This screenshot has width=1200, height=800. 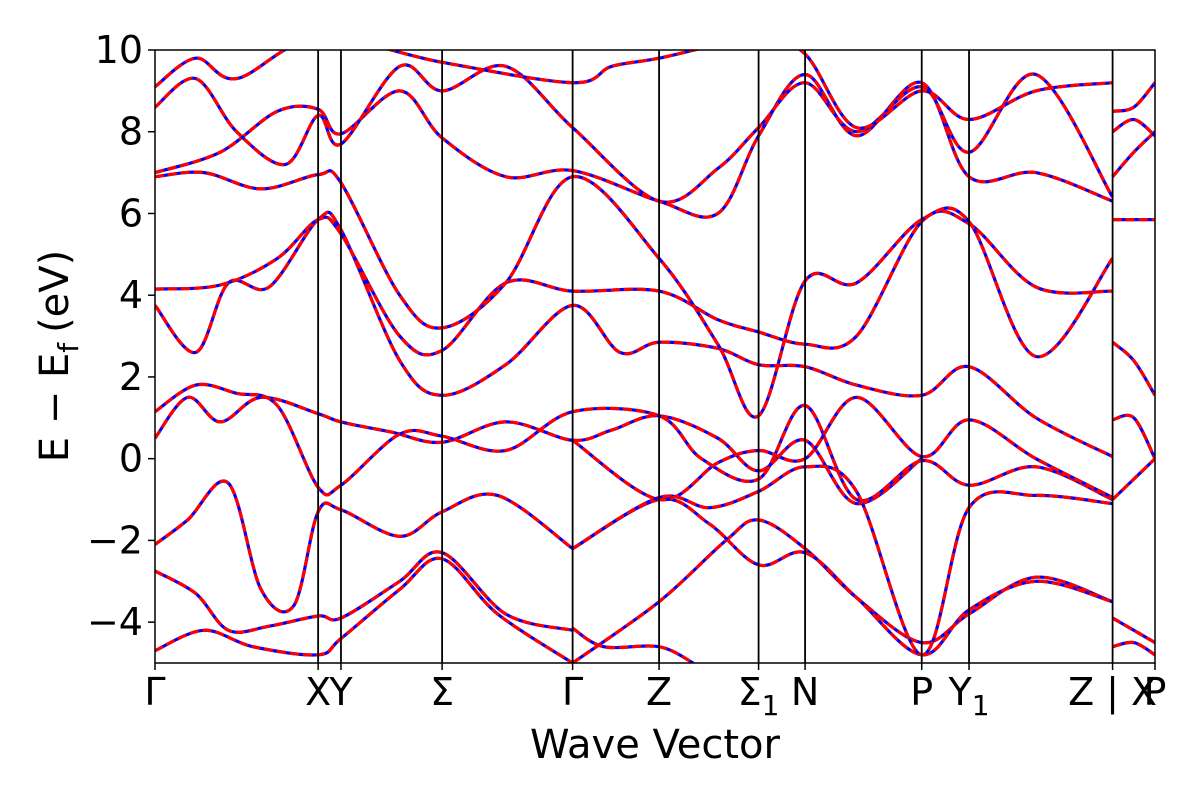 I want to click on y-axis-label-main: E − E, so click(x=55, y=408).